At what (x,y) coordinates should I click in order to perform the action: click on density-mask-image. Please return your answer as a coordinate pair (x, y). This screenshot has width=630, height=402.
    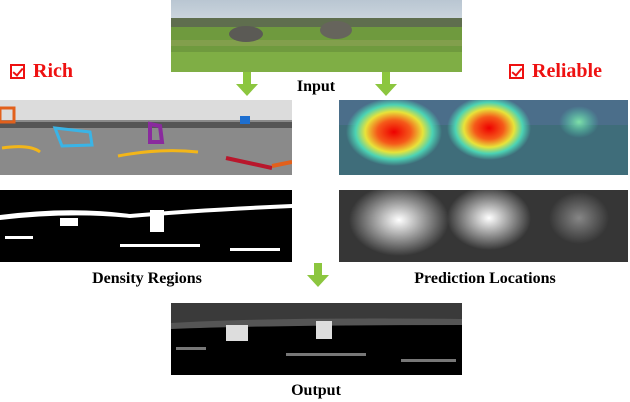
    Looking at the image, I should click on (146, 226).